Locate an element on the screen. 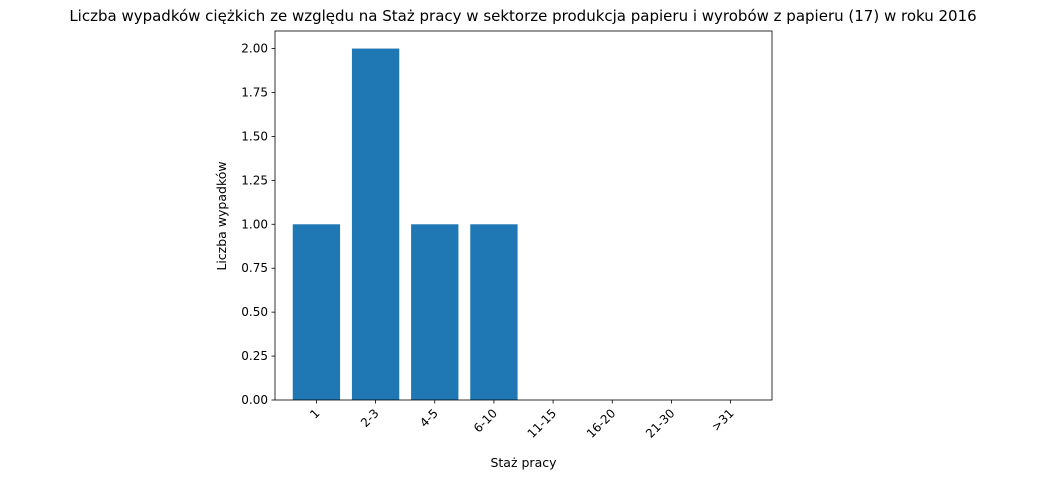 Image resolution: width=1047 pixels, height=478 pixels. x-axis-label: Staż pracy is located at coordinates (523, 462).